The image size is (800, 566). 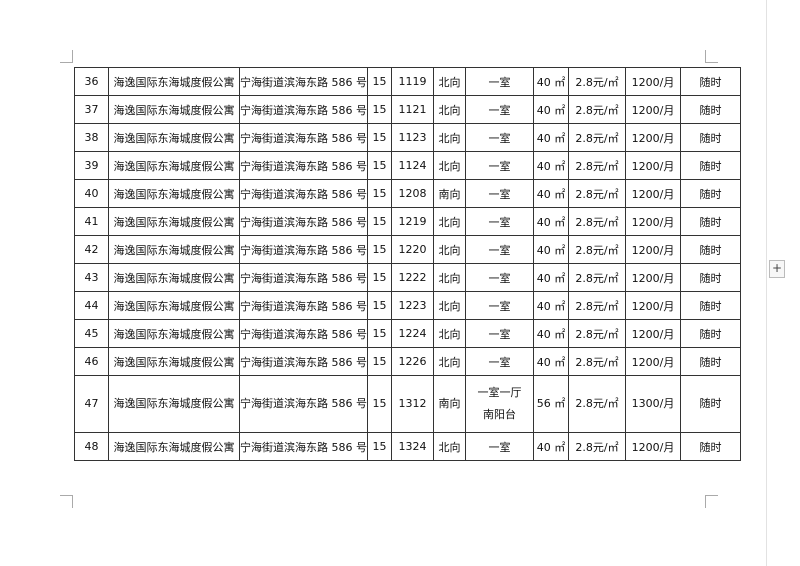 I want to click on row-number-cell: 37, so click(x=91, y=109).